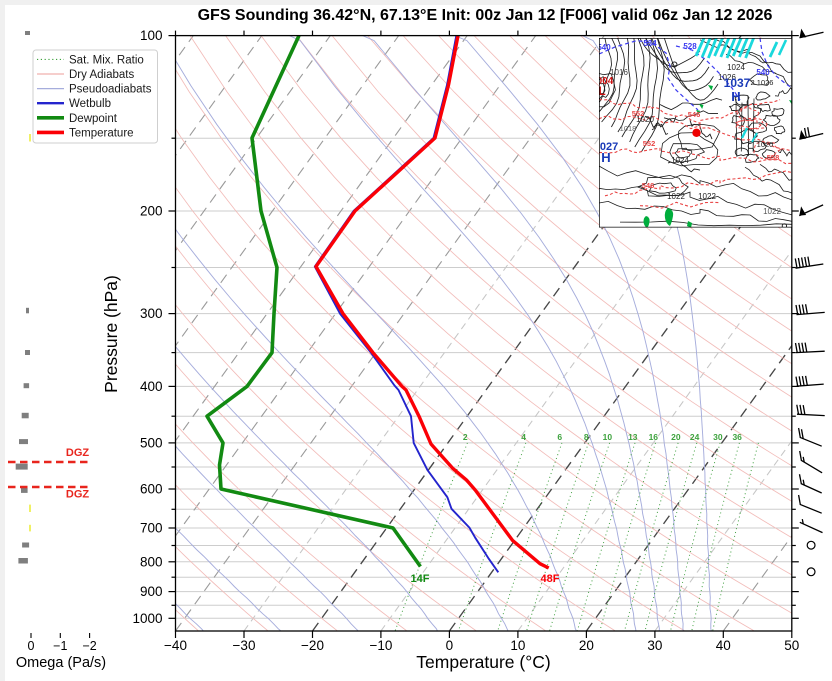  I want to click on svg-text: 1000, so click(147, 618).